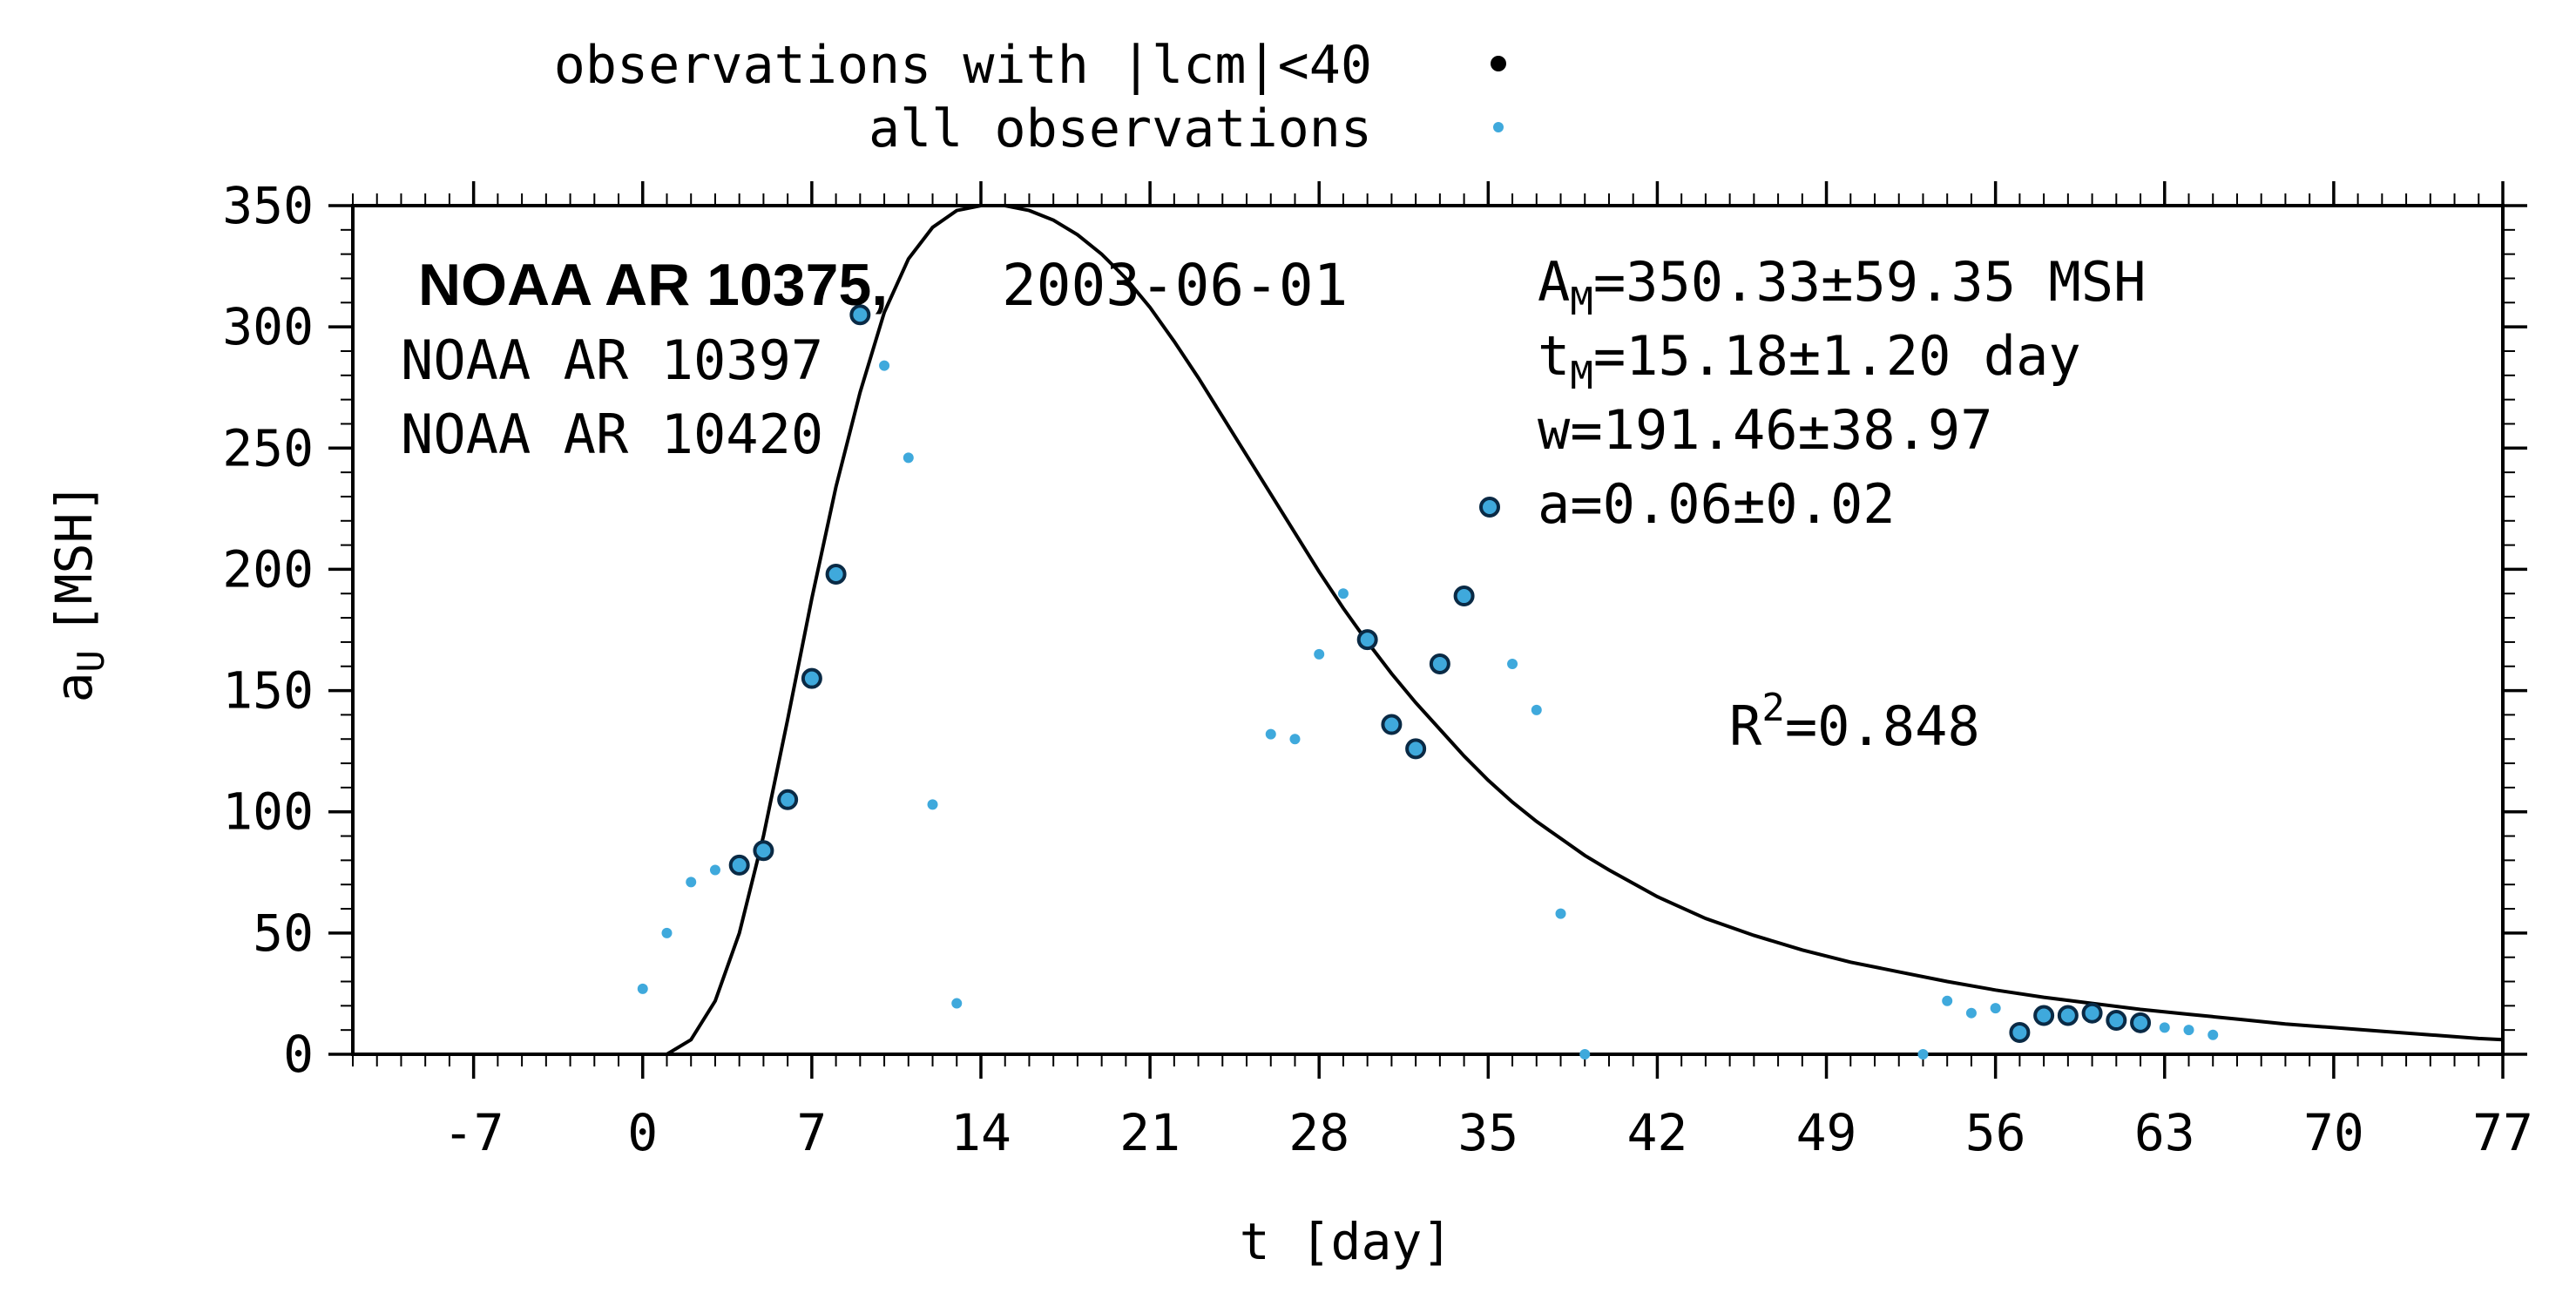 The height and width of the screenshot is (1293, 2576). Describe the element at coordinates (74, 687) in the screenshot. I see `y-axis-label-base: a` at that location.